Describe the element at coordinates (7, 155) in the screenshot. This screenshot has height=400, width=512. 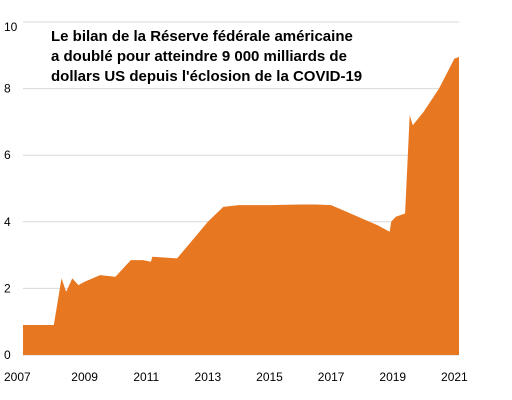
I see `y-tick-label: 6` at that location.